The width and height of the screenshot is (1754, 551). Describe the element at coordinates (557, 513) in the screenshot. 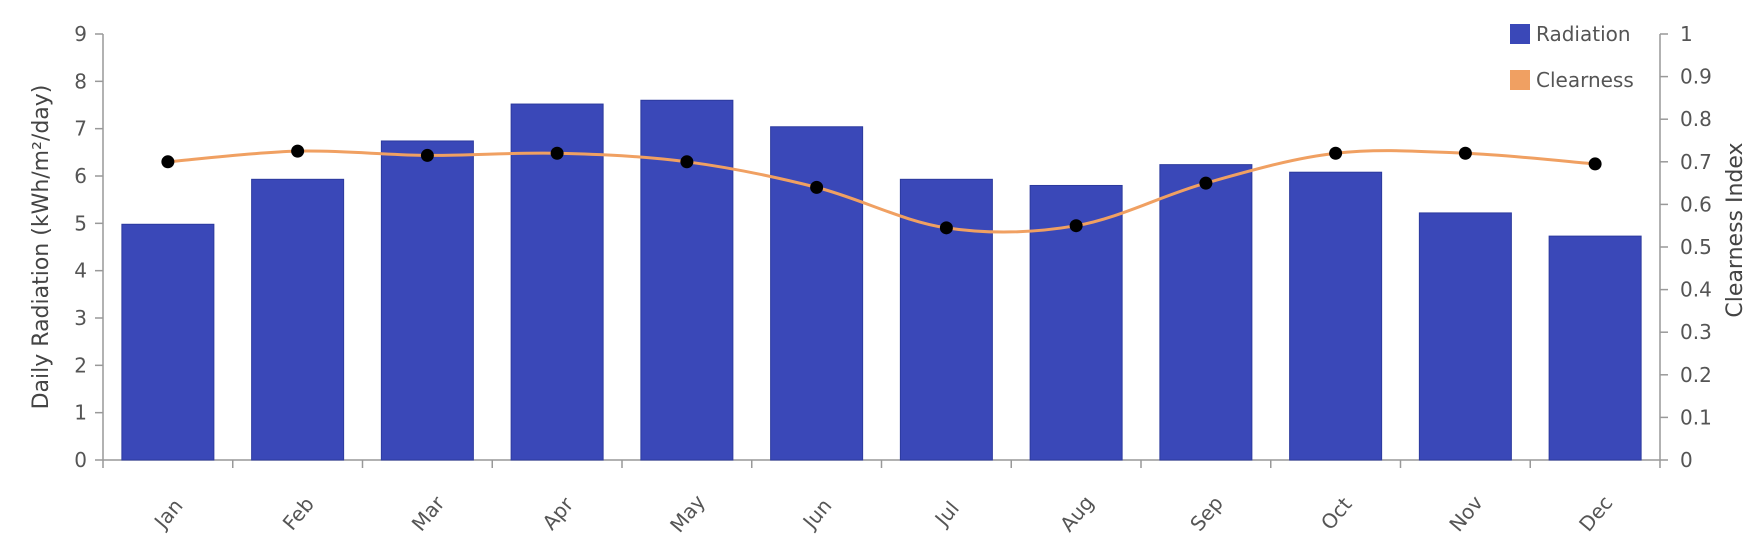

I see `x-tick-label: Apr` at that location.